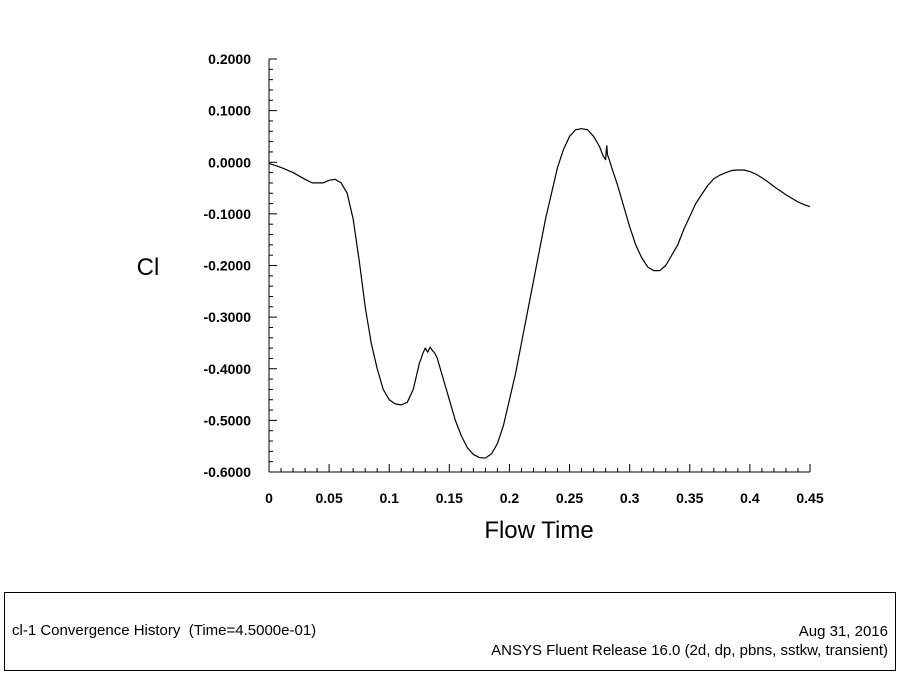  I want to click on x-tick-label: 0.3, so click(630, 498).